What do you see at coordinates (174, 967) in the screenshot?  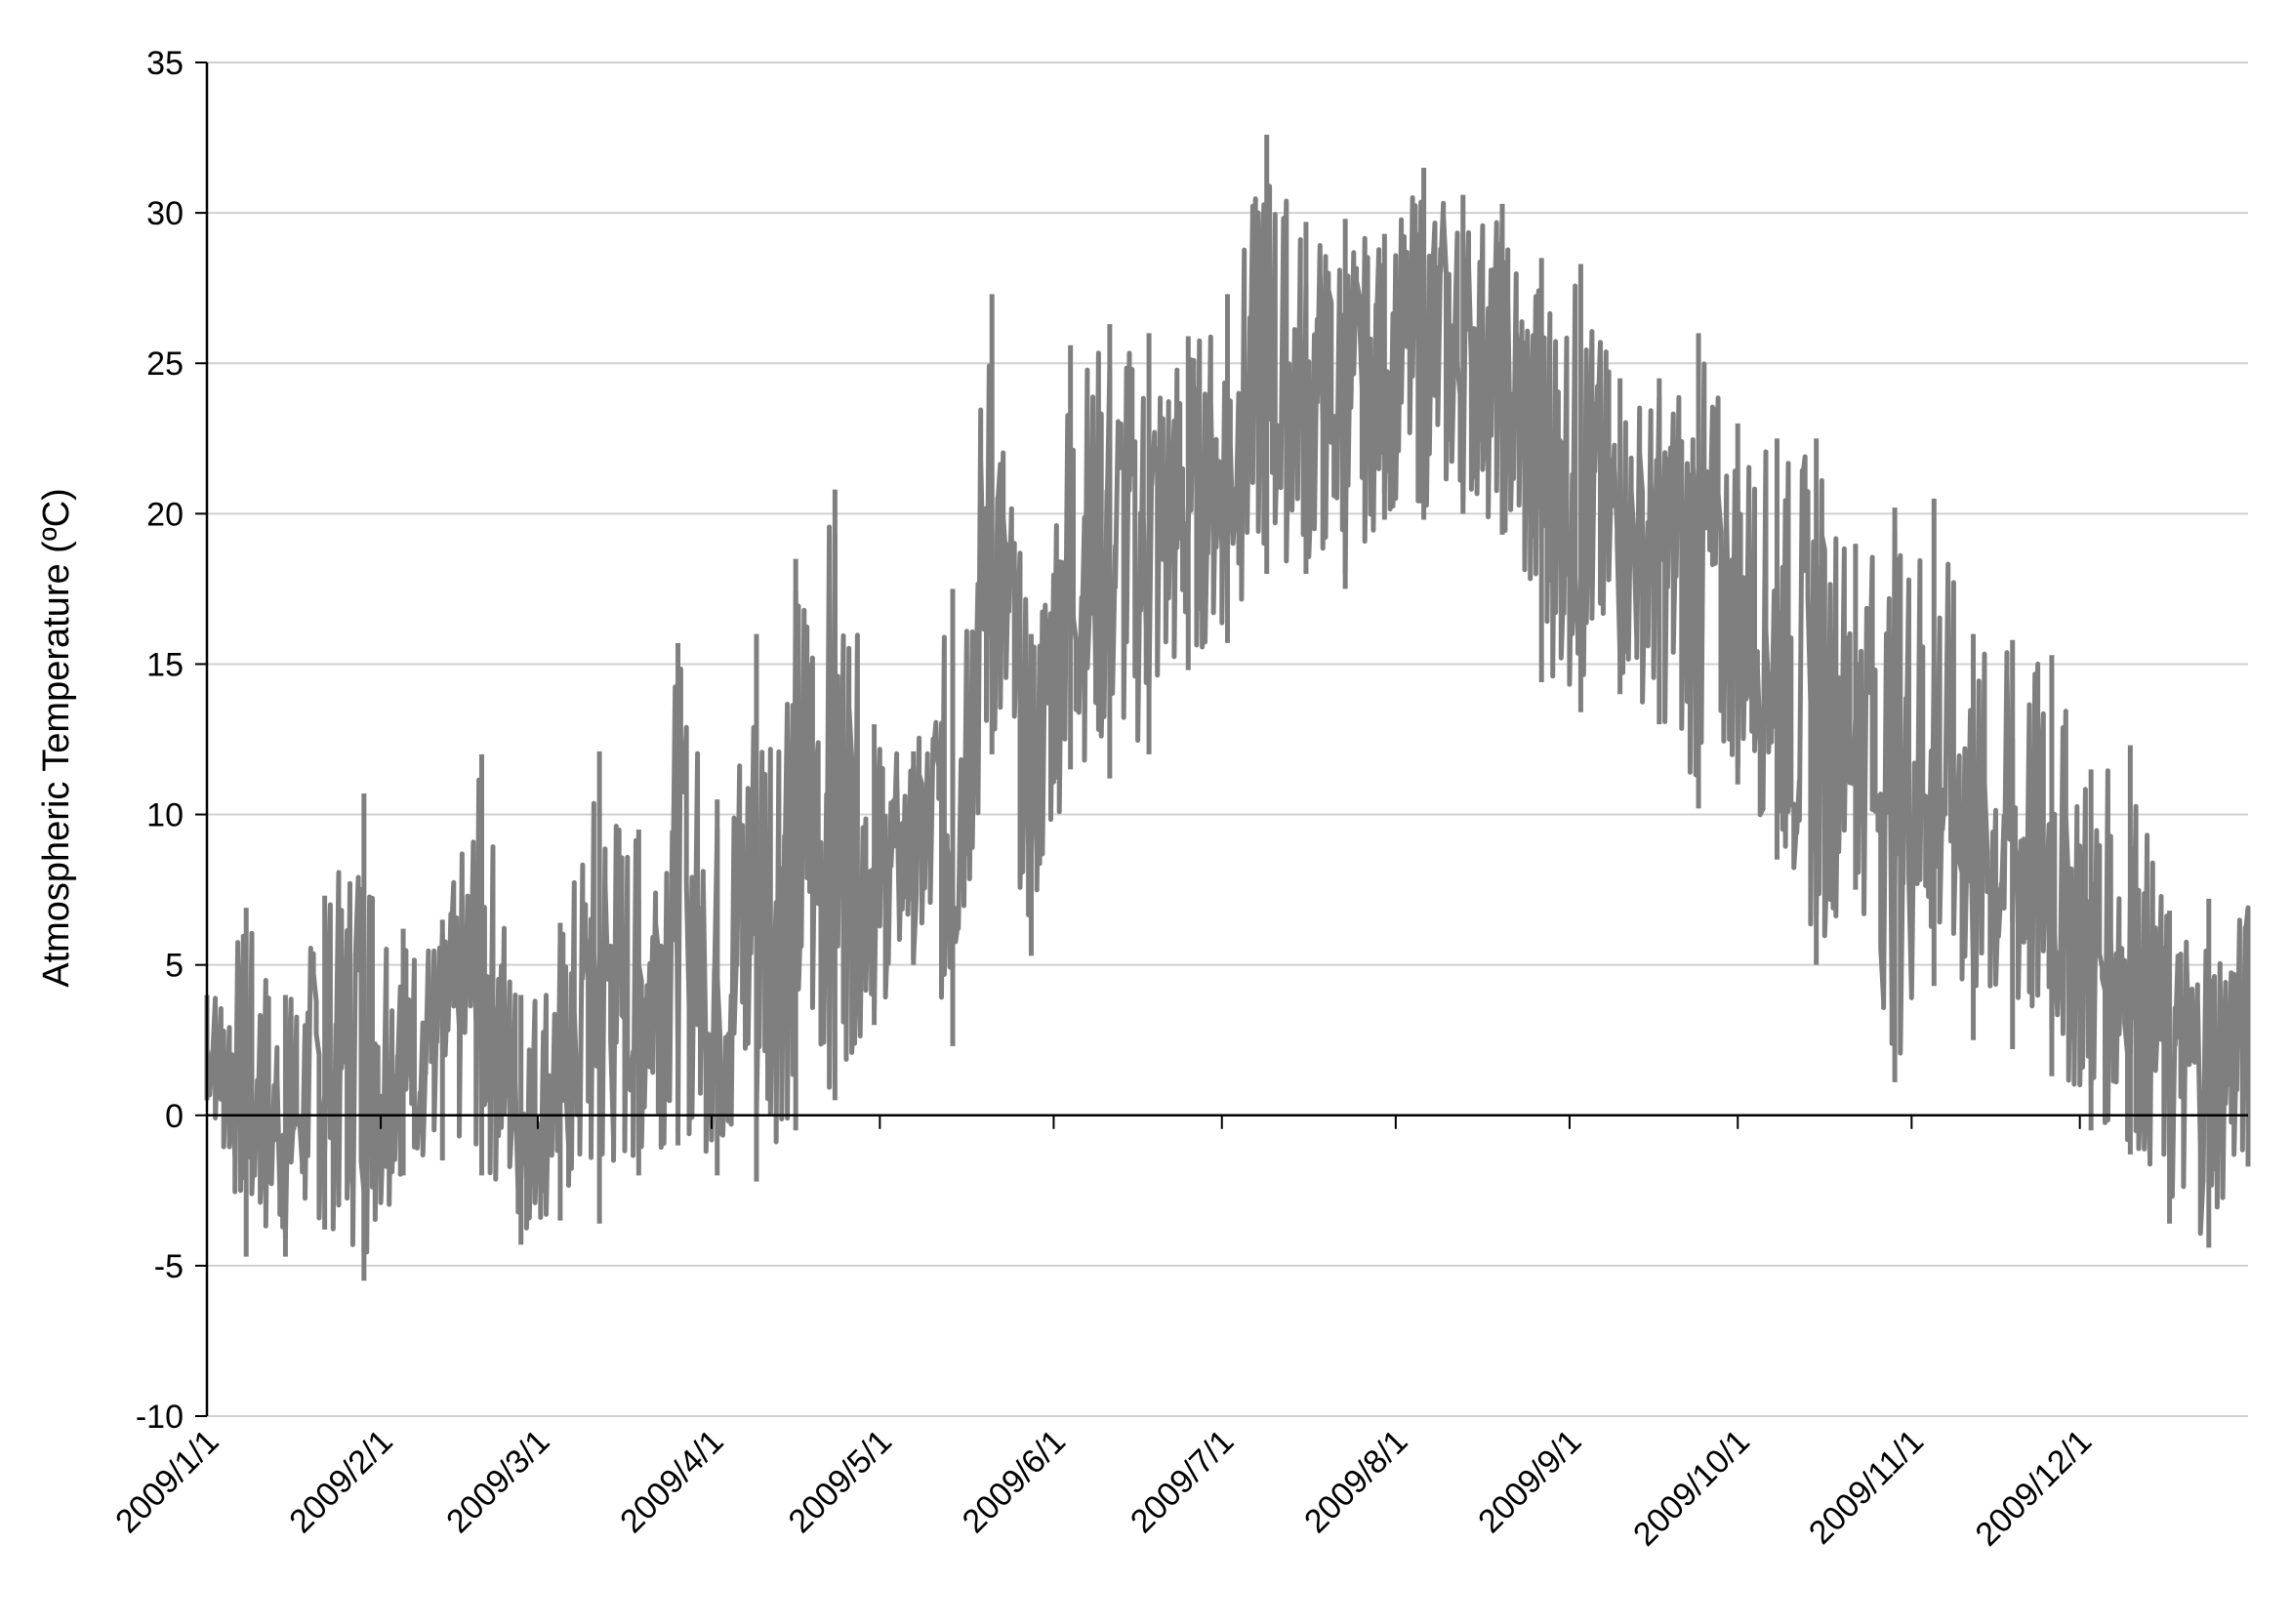 I see `y-tick-label: 5` at bounding box center [174, 967].